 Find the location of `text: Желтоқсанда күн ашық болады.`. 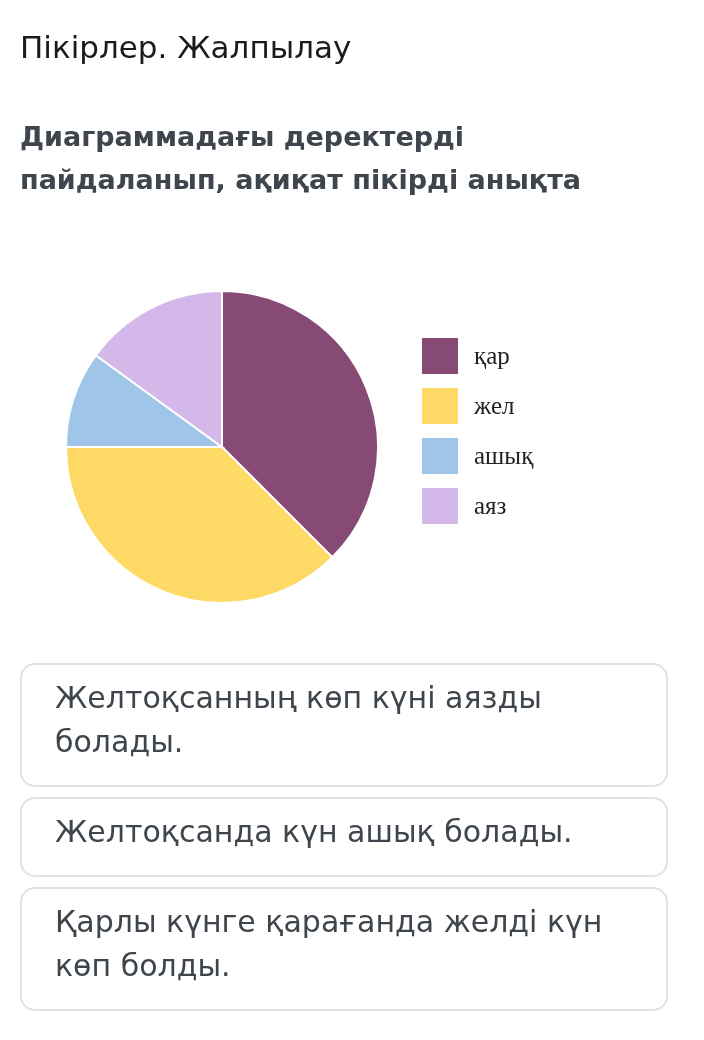

text: Желтоқсанда күн ашық болады. is located at coordinates (314, 831).